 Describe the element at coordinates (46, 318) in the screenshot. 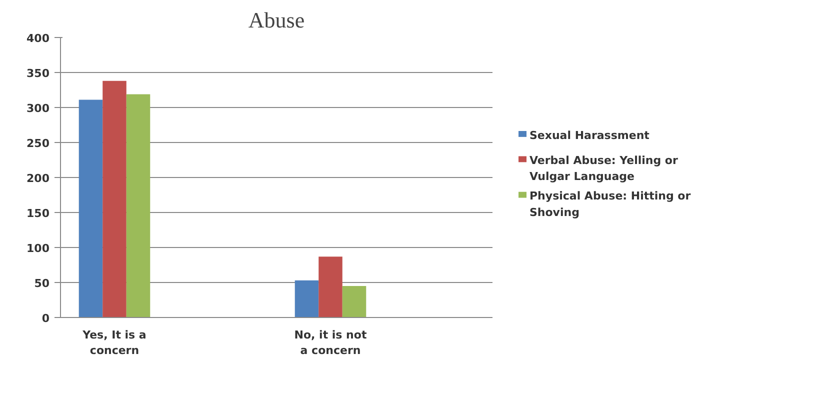

I see `y-tick-label: 0` at that location.